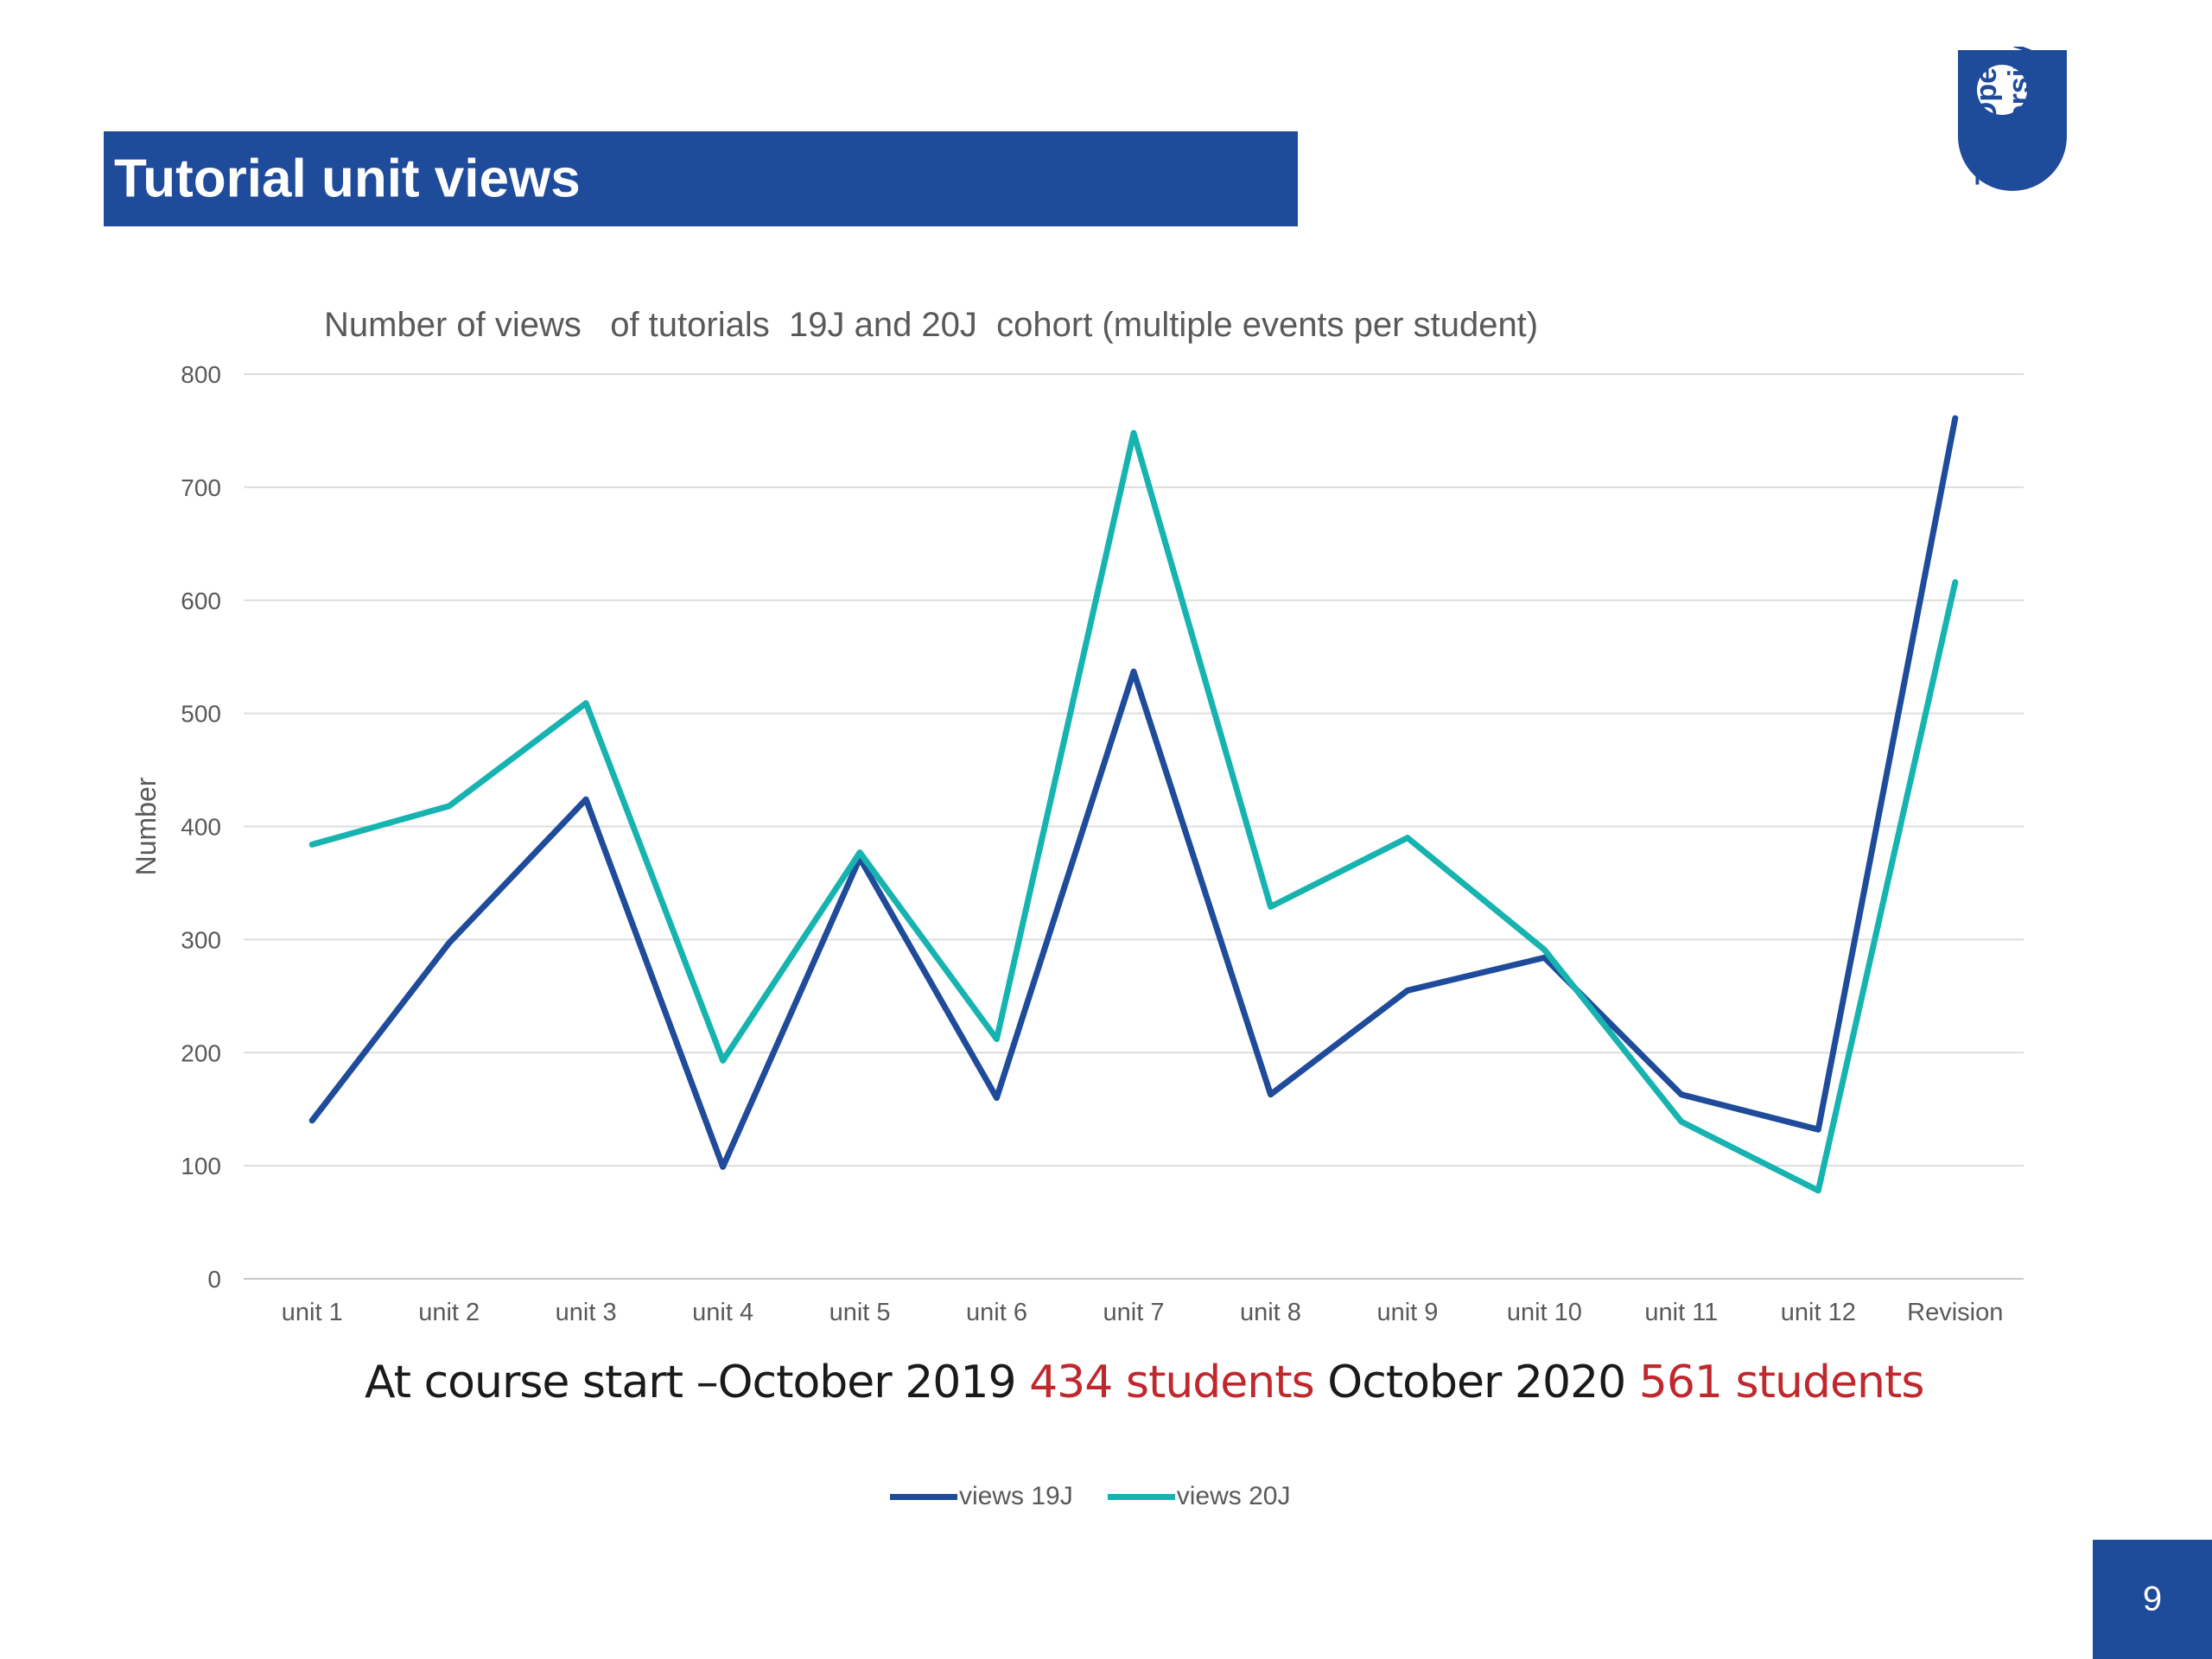  Describe the element at coordinates (201, 940) in the screenshot. I see `y-tick-label: 300` at that location.